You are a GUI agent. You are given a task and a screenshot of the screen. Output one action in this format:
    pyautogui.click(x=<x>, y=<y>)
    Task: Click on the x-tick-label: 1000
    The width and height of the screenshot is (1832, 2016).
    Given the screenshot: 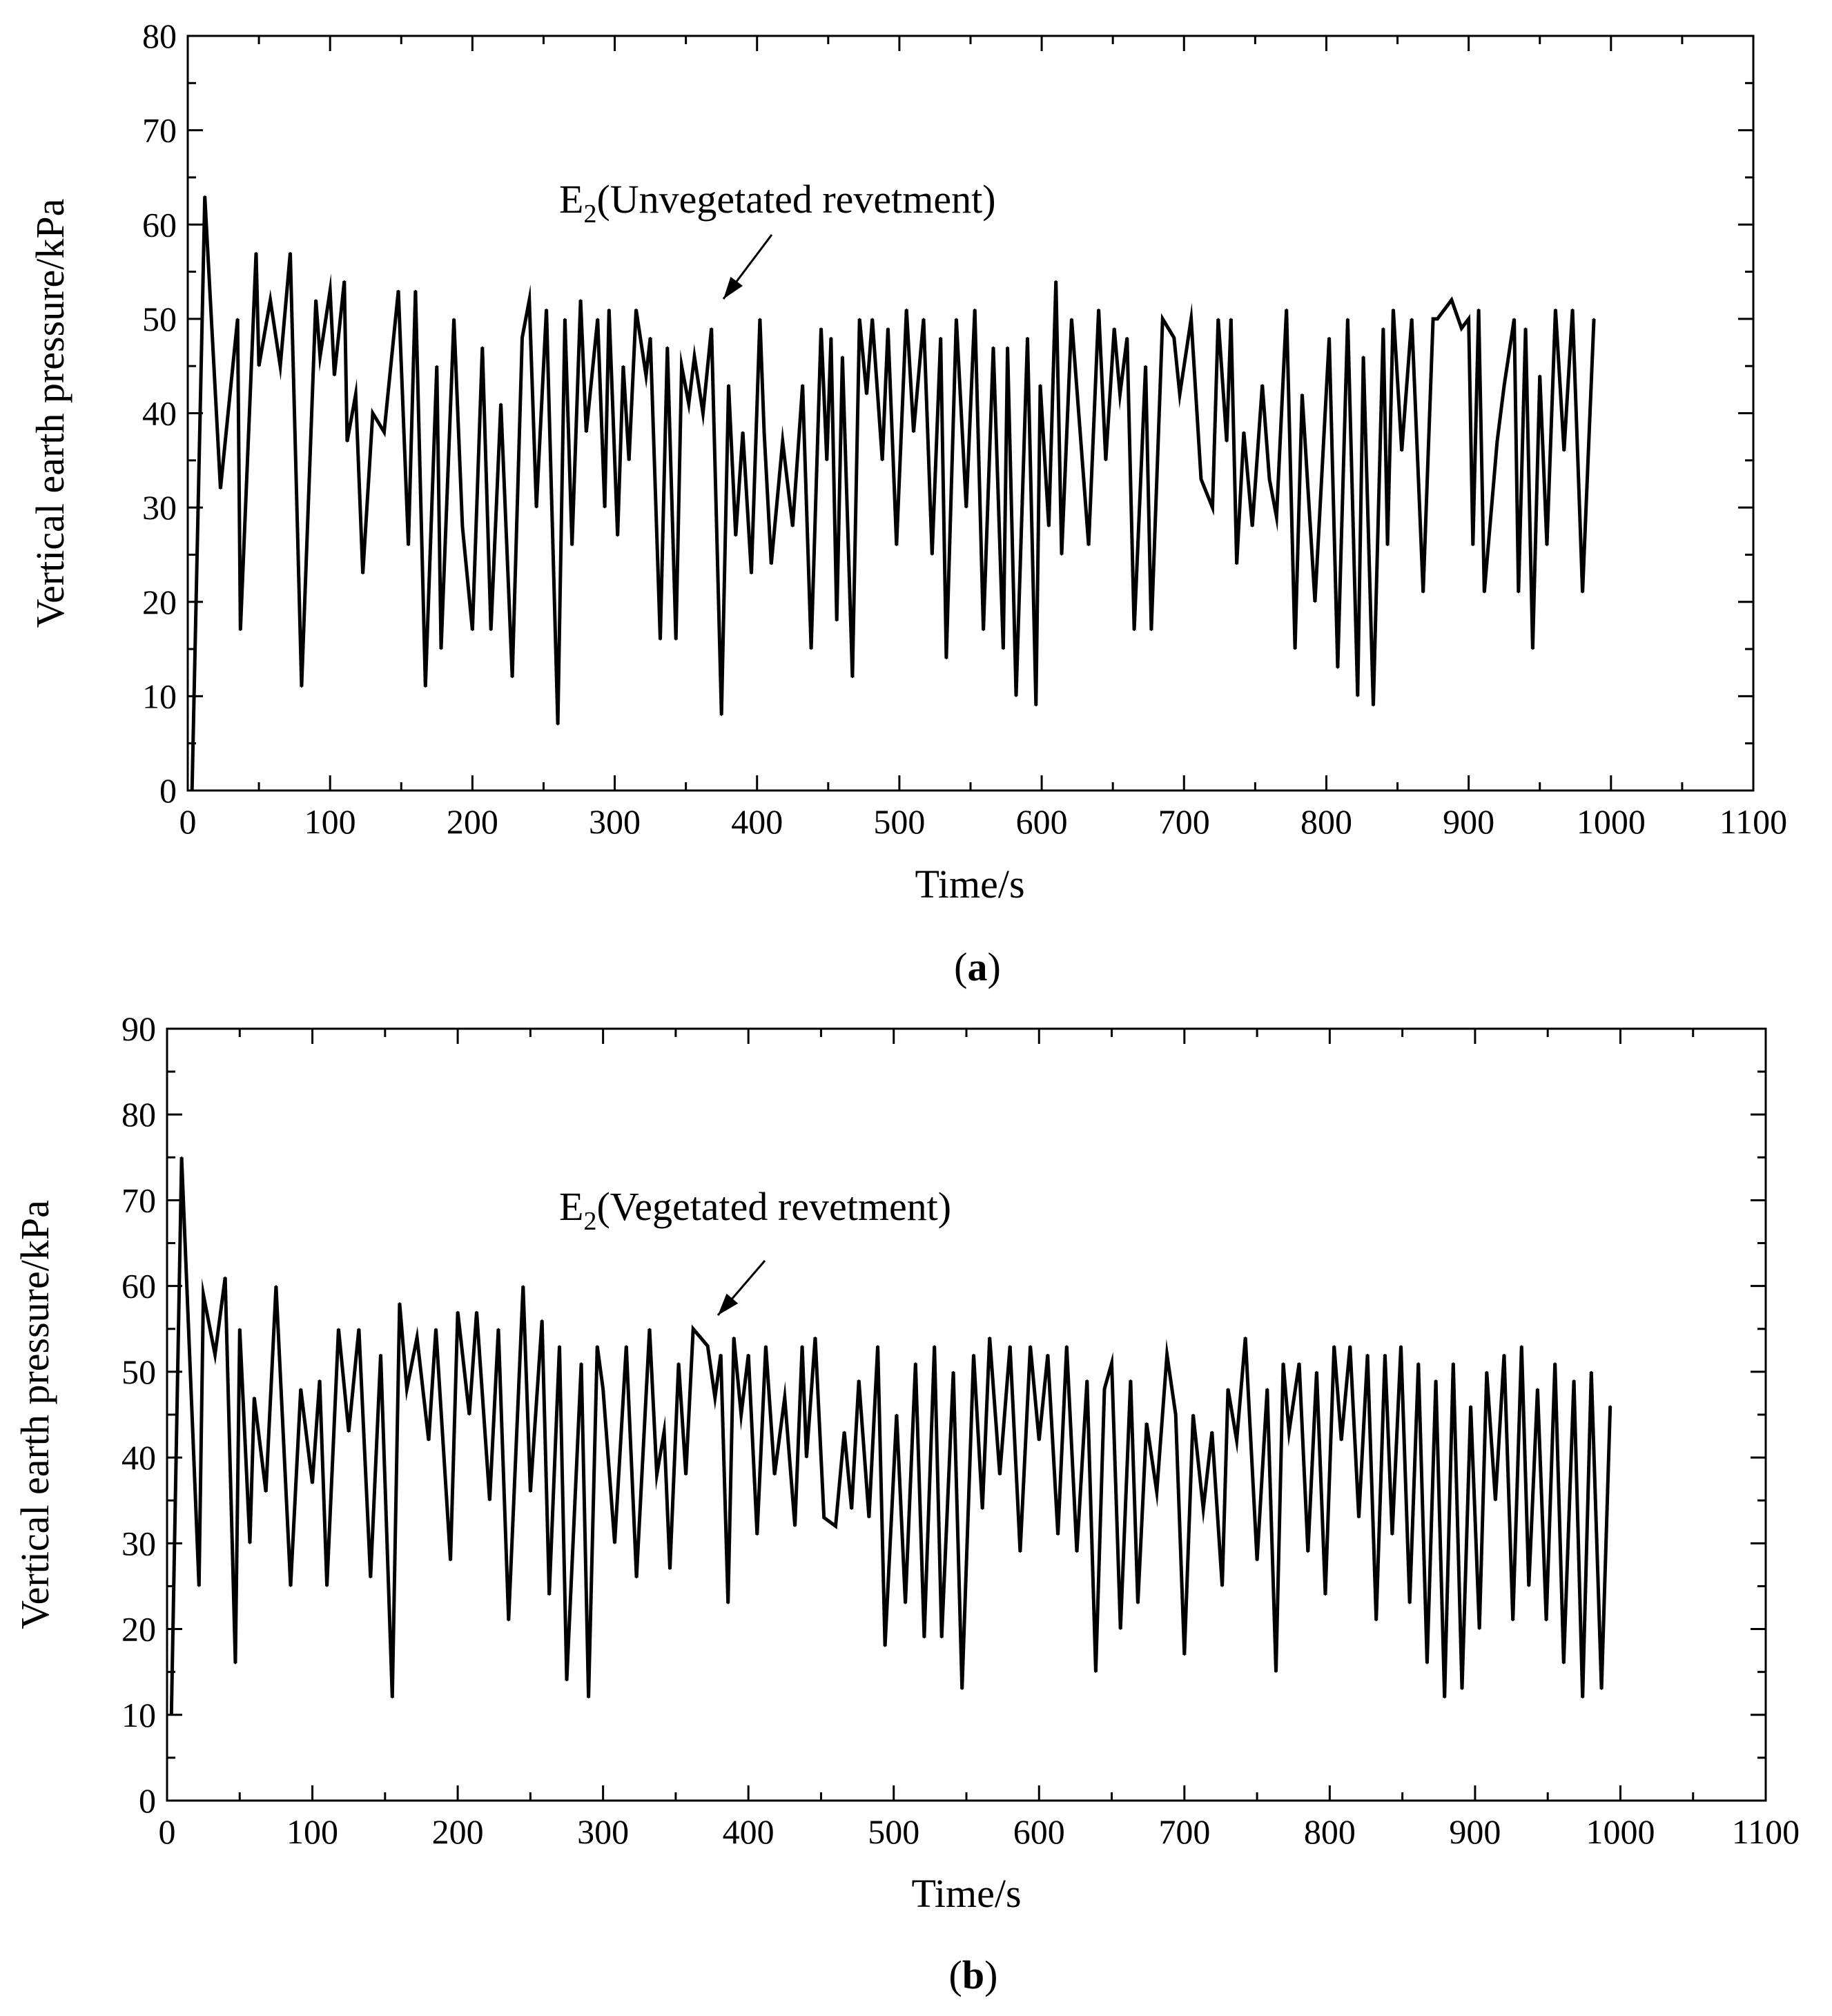 What is the action you would take?
    pyautogui.click(x=1620, y=1831)
    